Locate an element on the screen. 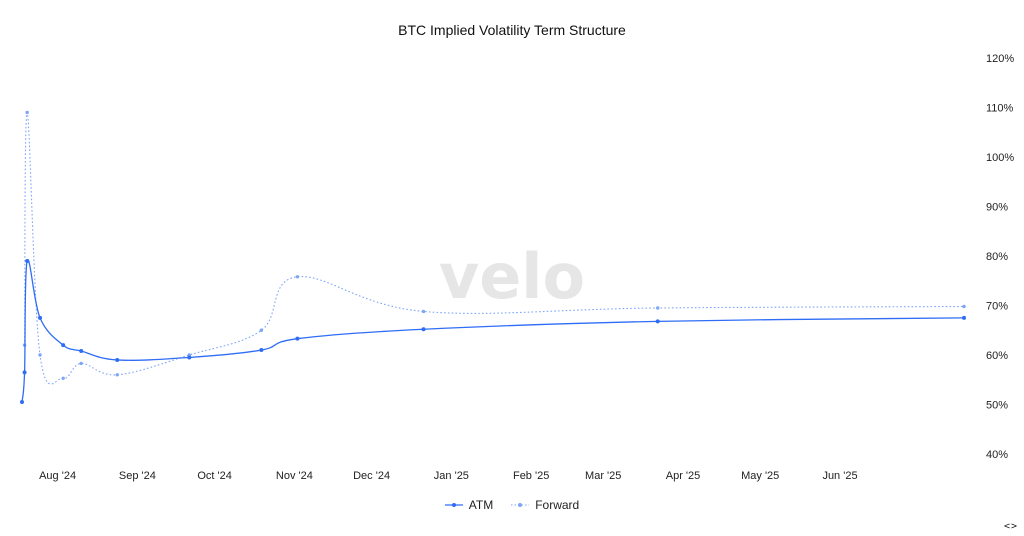 This screenshot has height=536, width=1024. x-tick-label: Nov '24 is located at coordinates (294, 476).